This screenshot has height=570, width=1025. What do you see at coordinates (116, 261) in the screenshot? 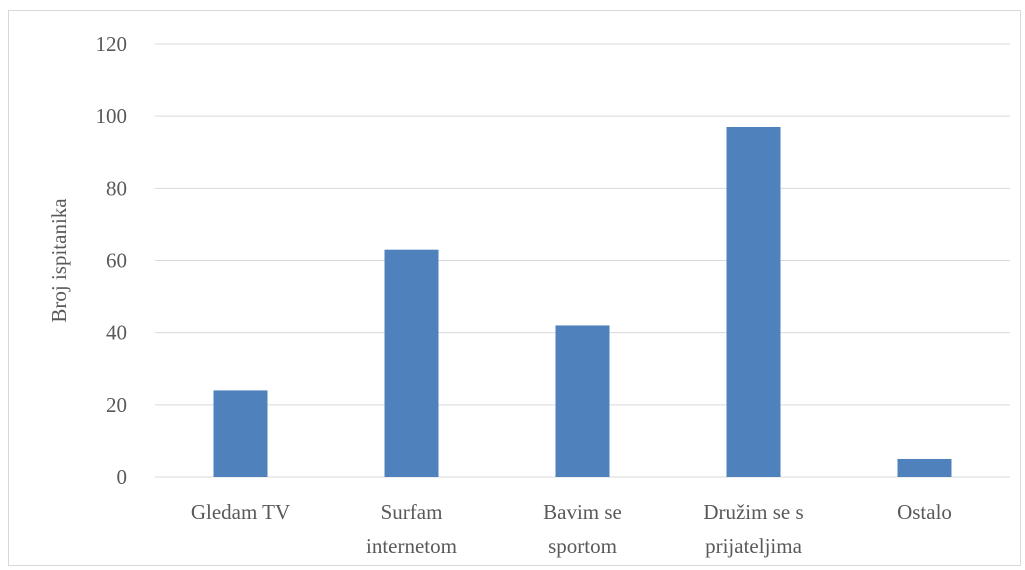
I see `y-tick-label: 60` at bounding box center [116, 261].